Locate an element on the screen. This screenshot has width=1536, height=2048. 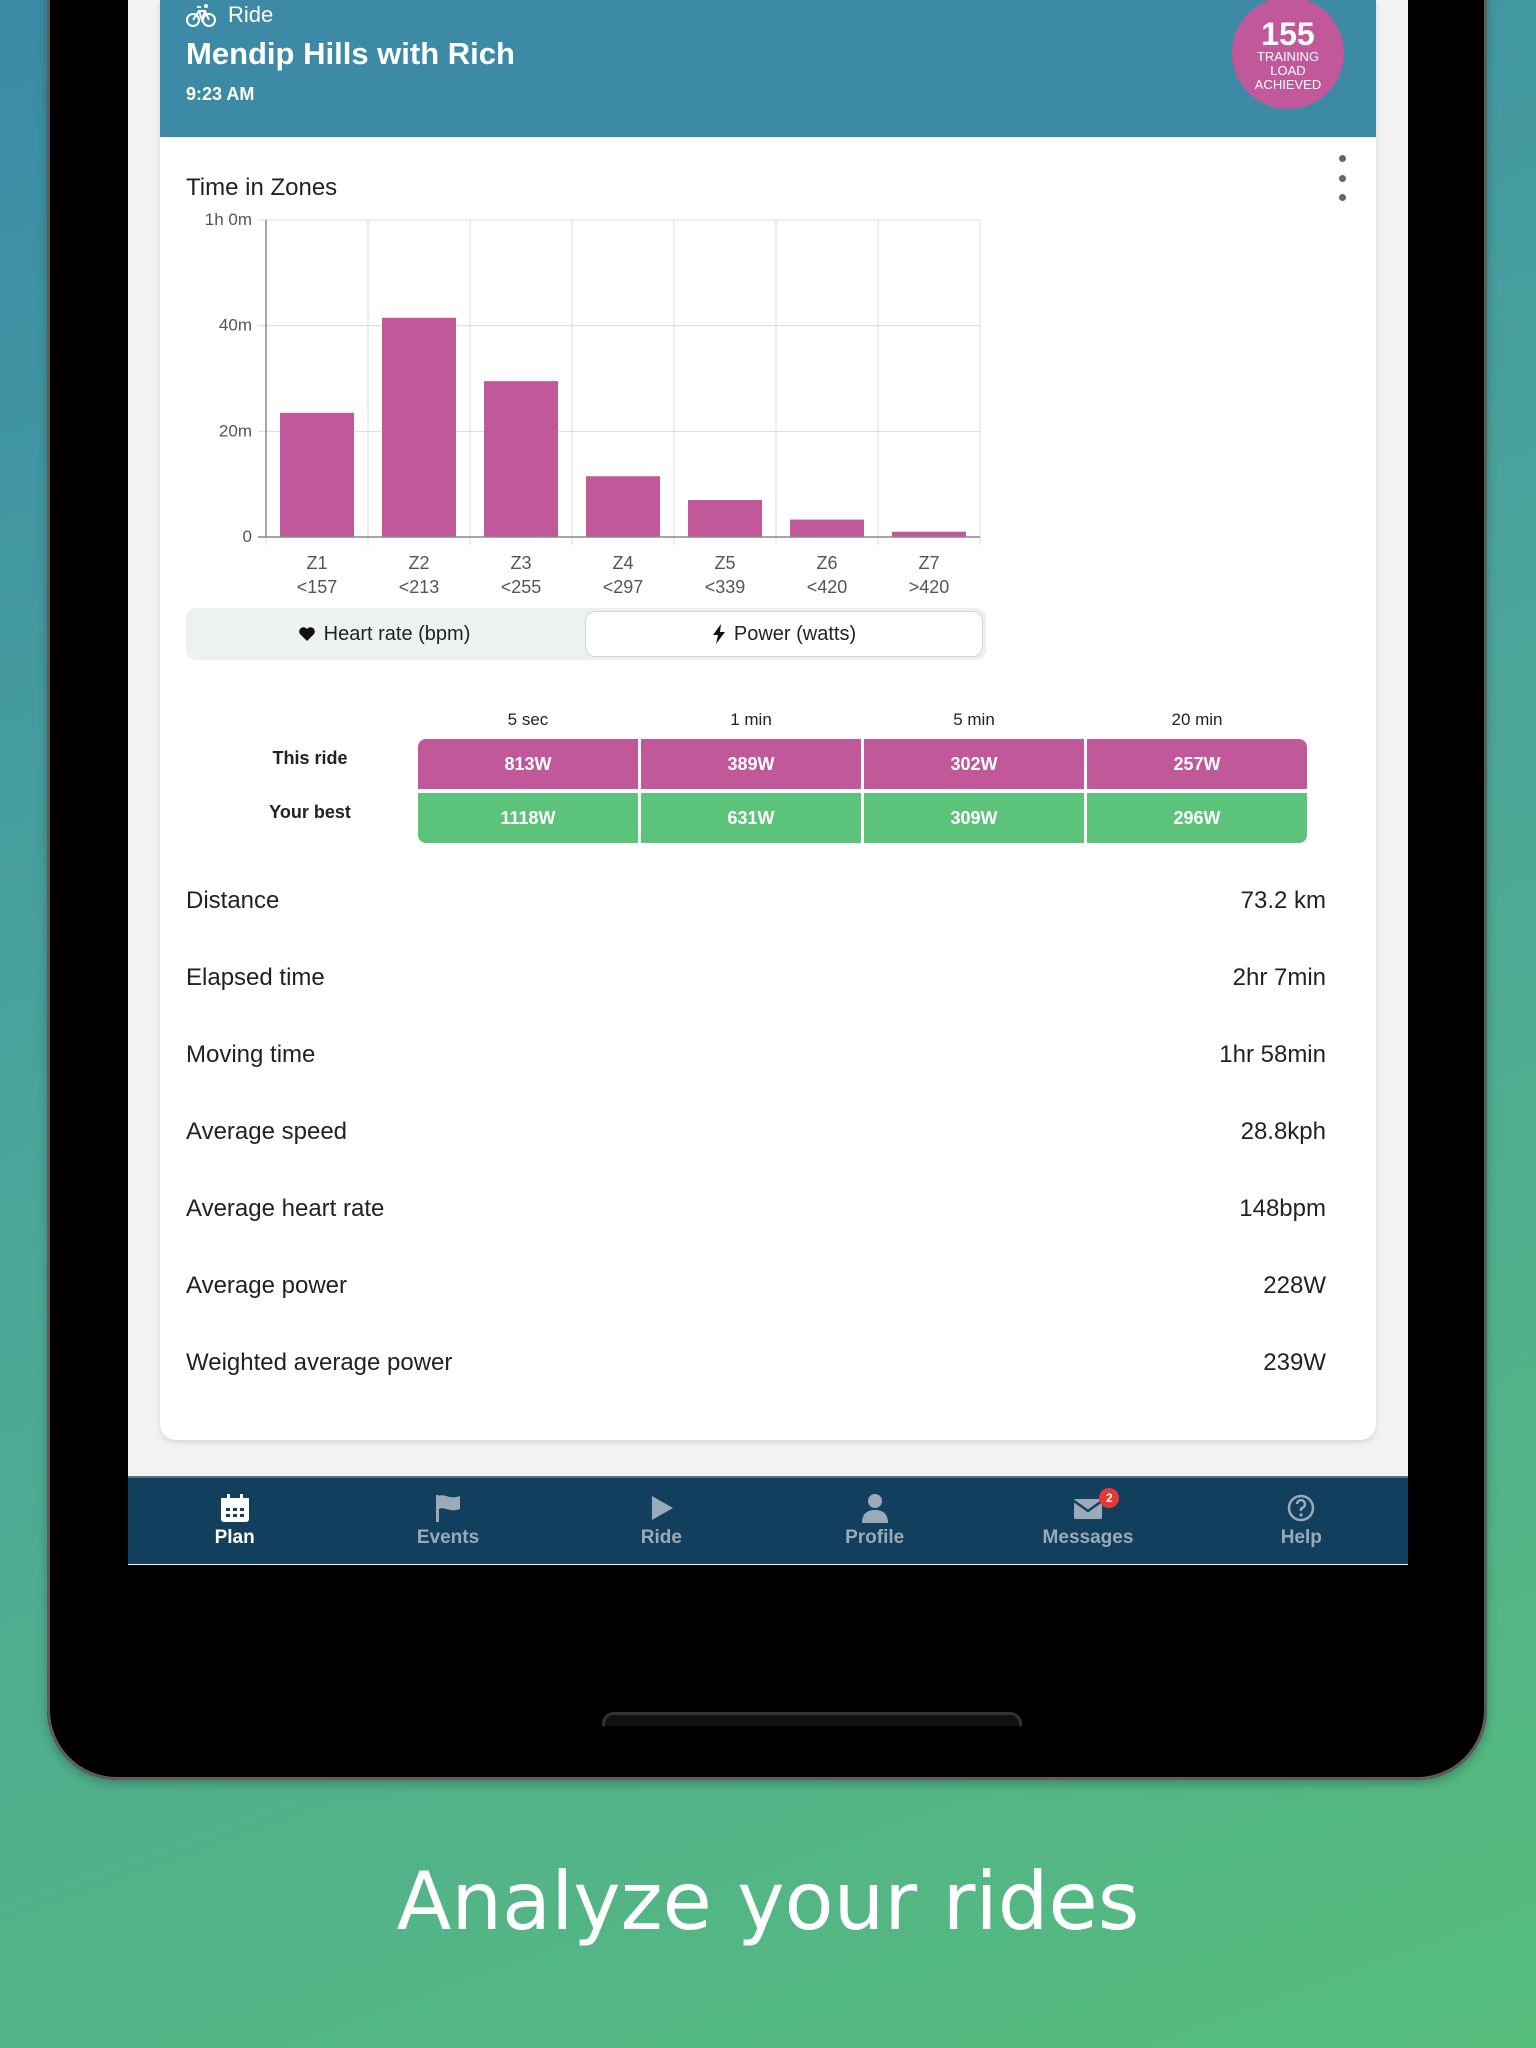
zone-name-label: Z5 is located at coordinates (724, 563).